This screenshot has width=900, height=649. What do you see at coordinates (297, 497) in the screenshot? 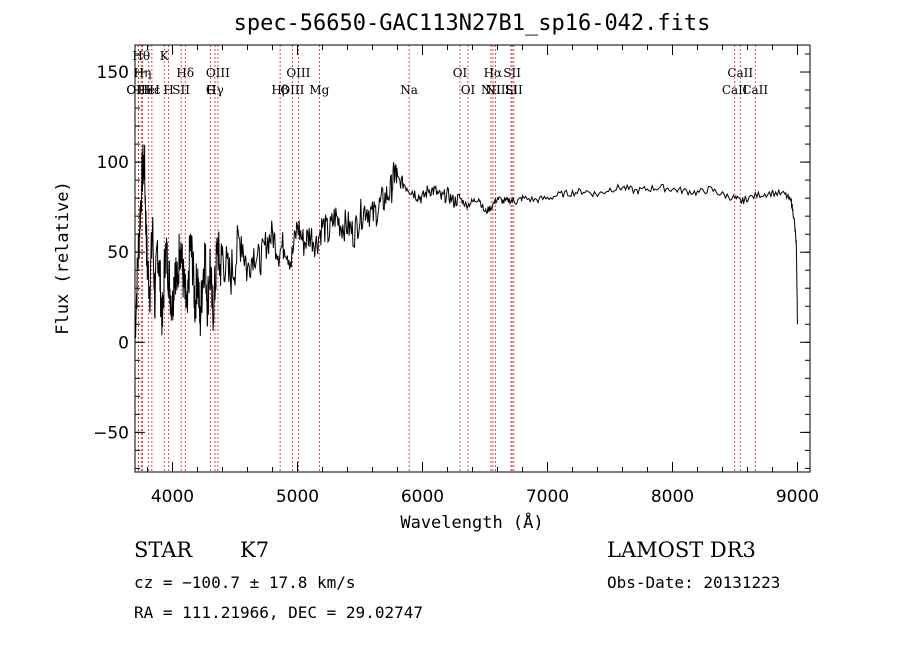
I see `x-tick-label-1: 5000` at bounding box center [297, 497].